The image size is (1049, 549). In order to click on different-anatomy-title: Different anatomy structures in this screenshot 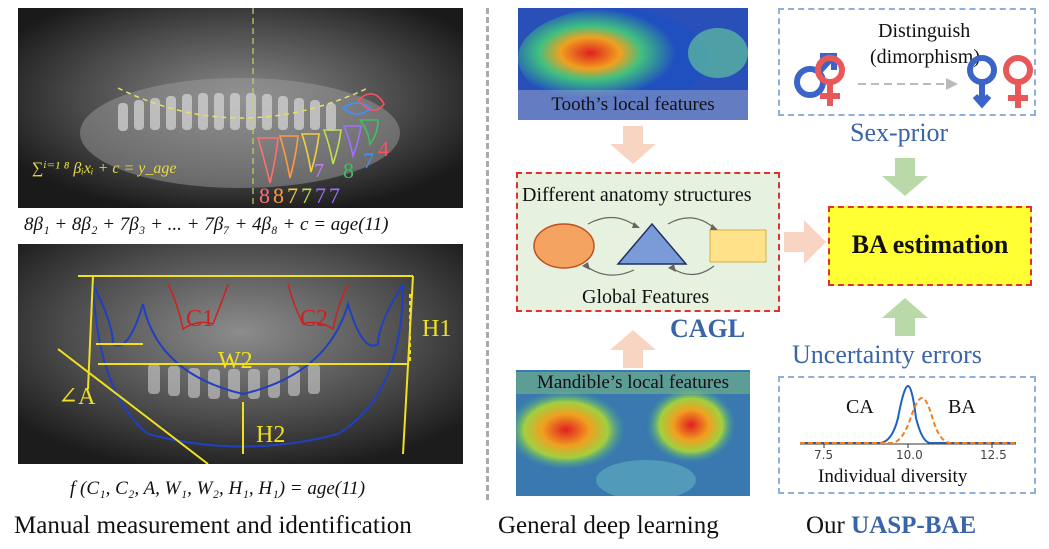, I will do `click(637, 195)`.